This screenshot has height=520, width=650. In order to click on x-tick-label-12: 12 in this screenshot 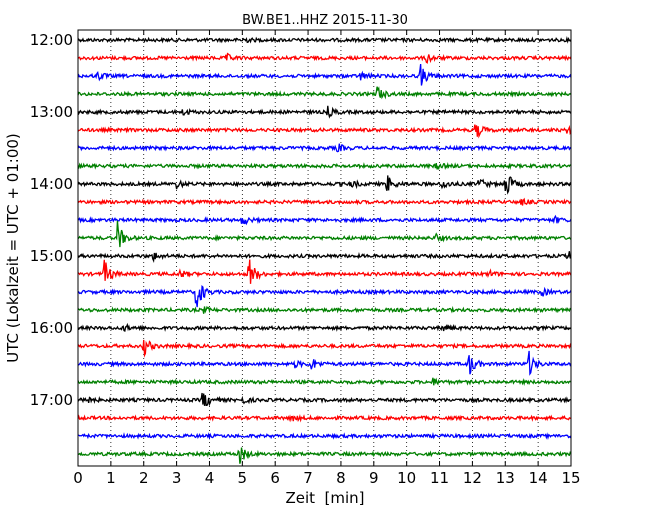, I will do `click(472, 478)`.